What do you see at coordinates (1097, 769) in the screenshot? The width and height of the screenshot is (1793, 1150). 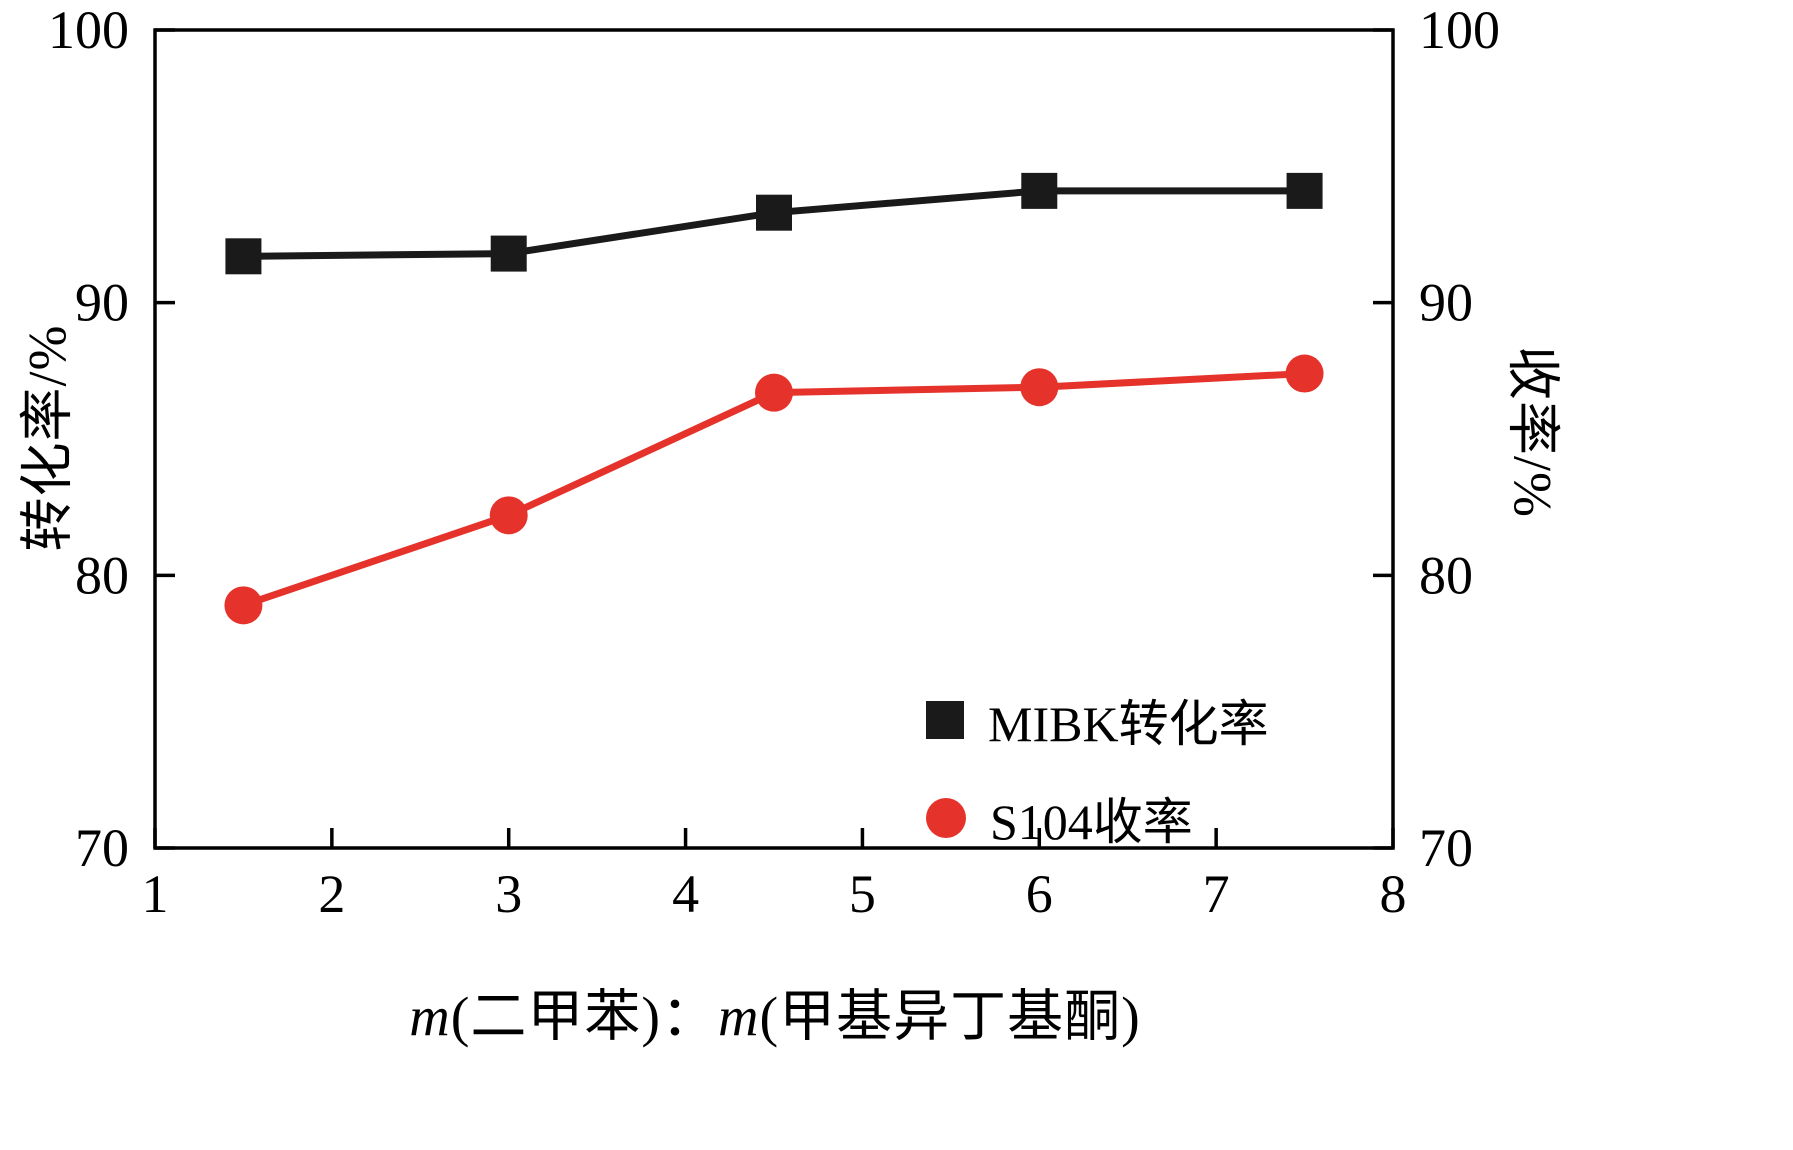 I see `legend: MIBK转化率 S104收率` at bounding box center [1097, 769].